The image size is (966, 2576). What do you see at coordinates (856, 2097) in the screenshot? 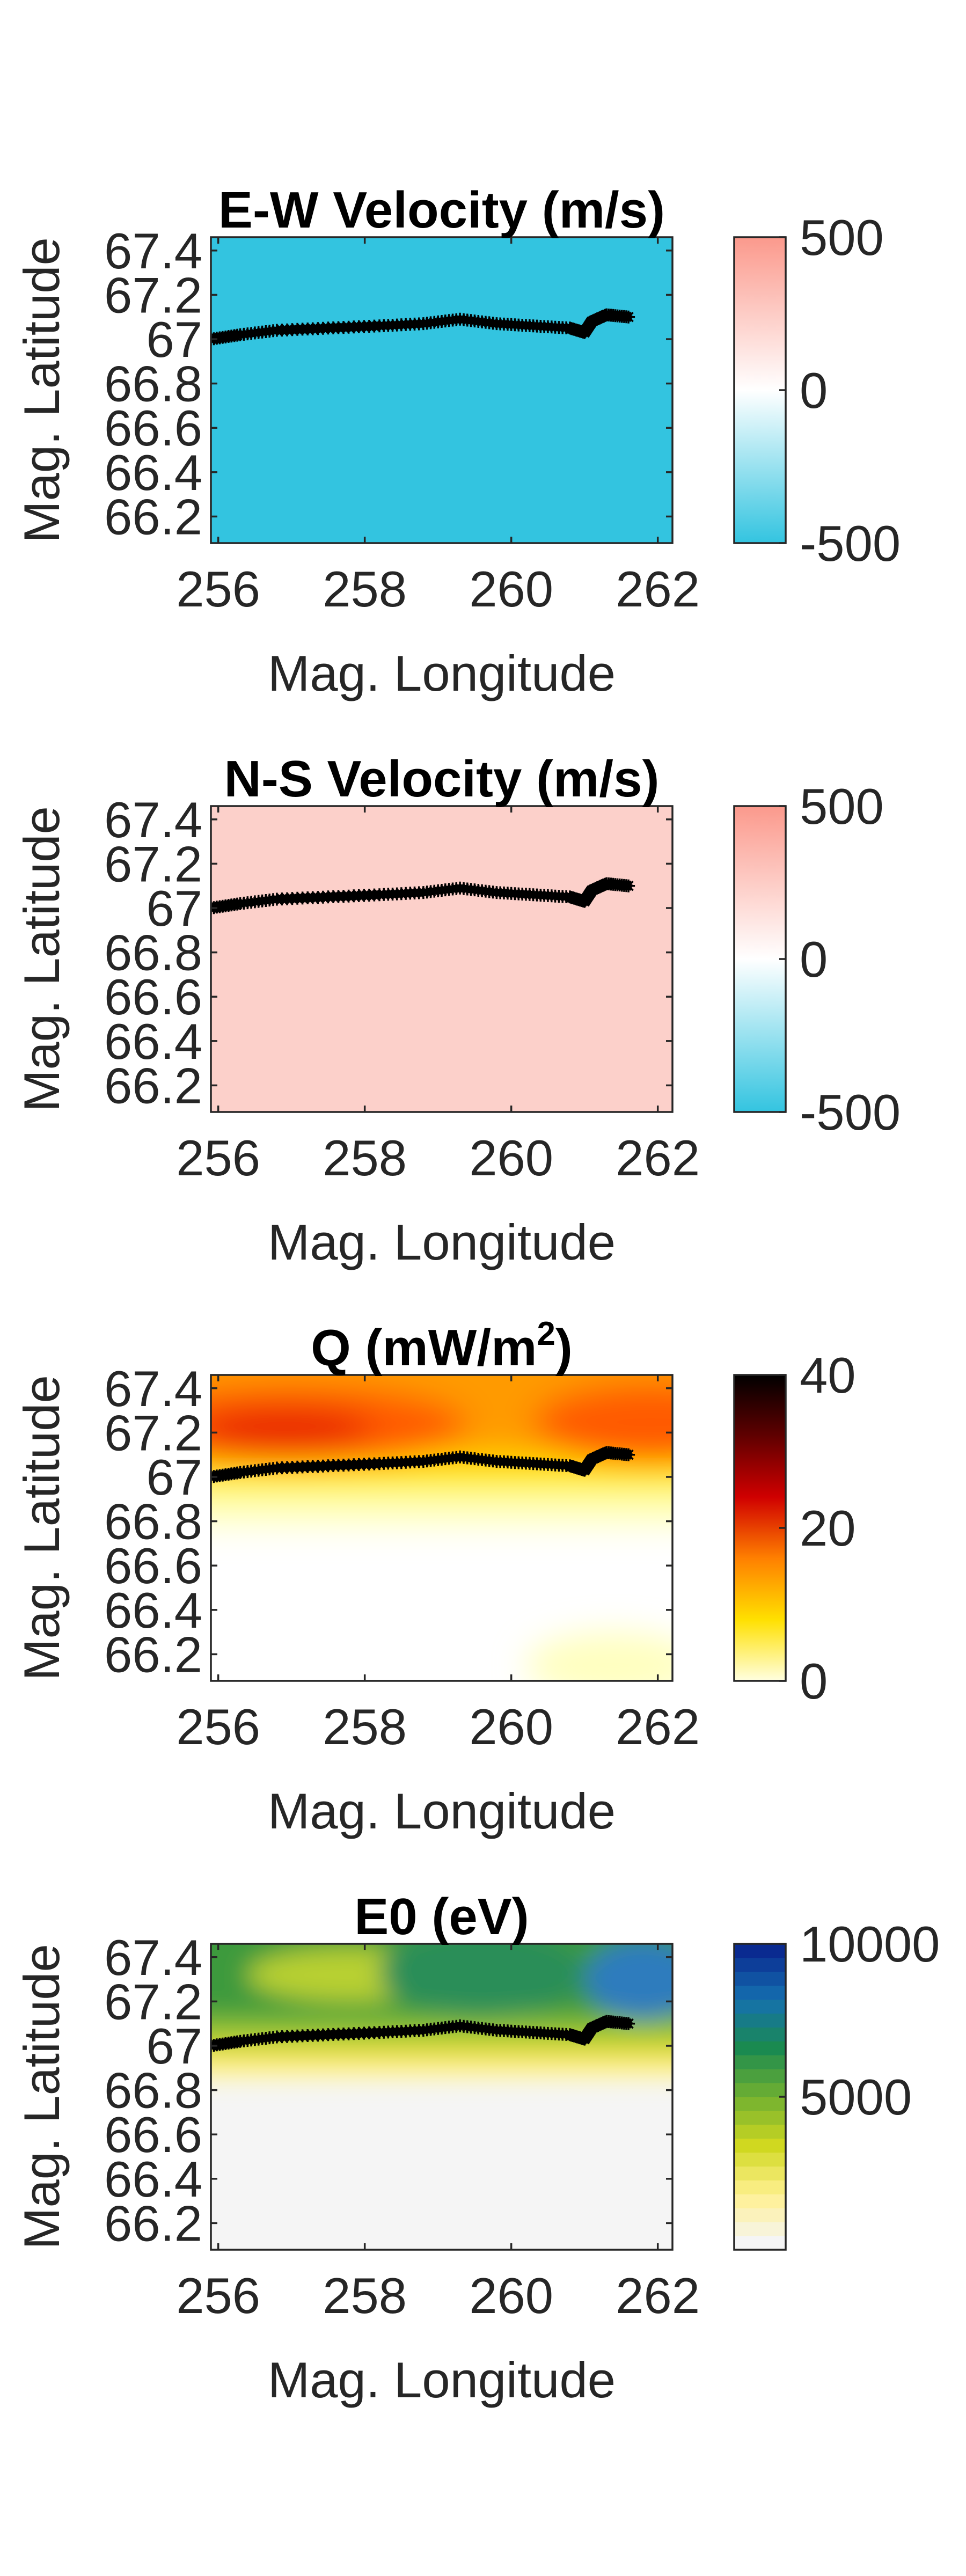
I see `colorbar-tick-label: 5000` at bounding box center [856, 2097].